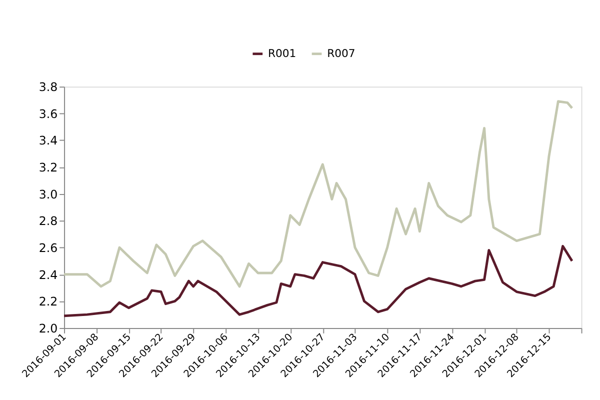 Image resolution: width=600 pixels, height=400 pixels. Describe the element at coordinates (48, 301) in the screenshot. I see `y-tick-label: 2.2` at that location.